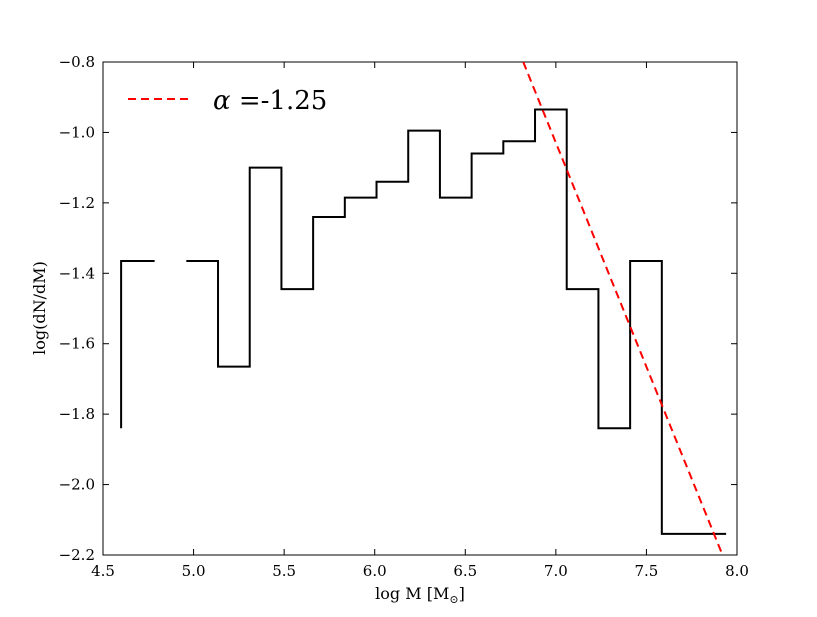 The height and width of the screenshot is (617, 817). I want to click on x-tick-label: 8.0, so click(737, 571).